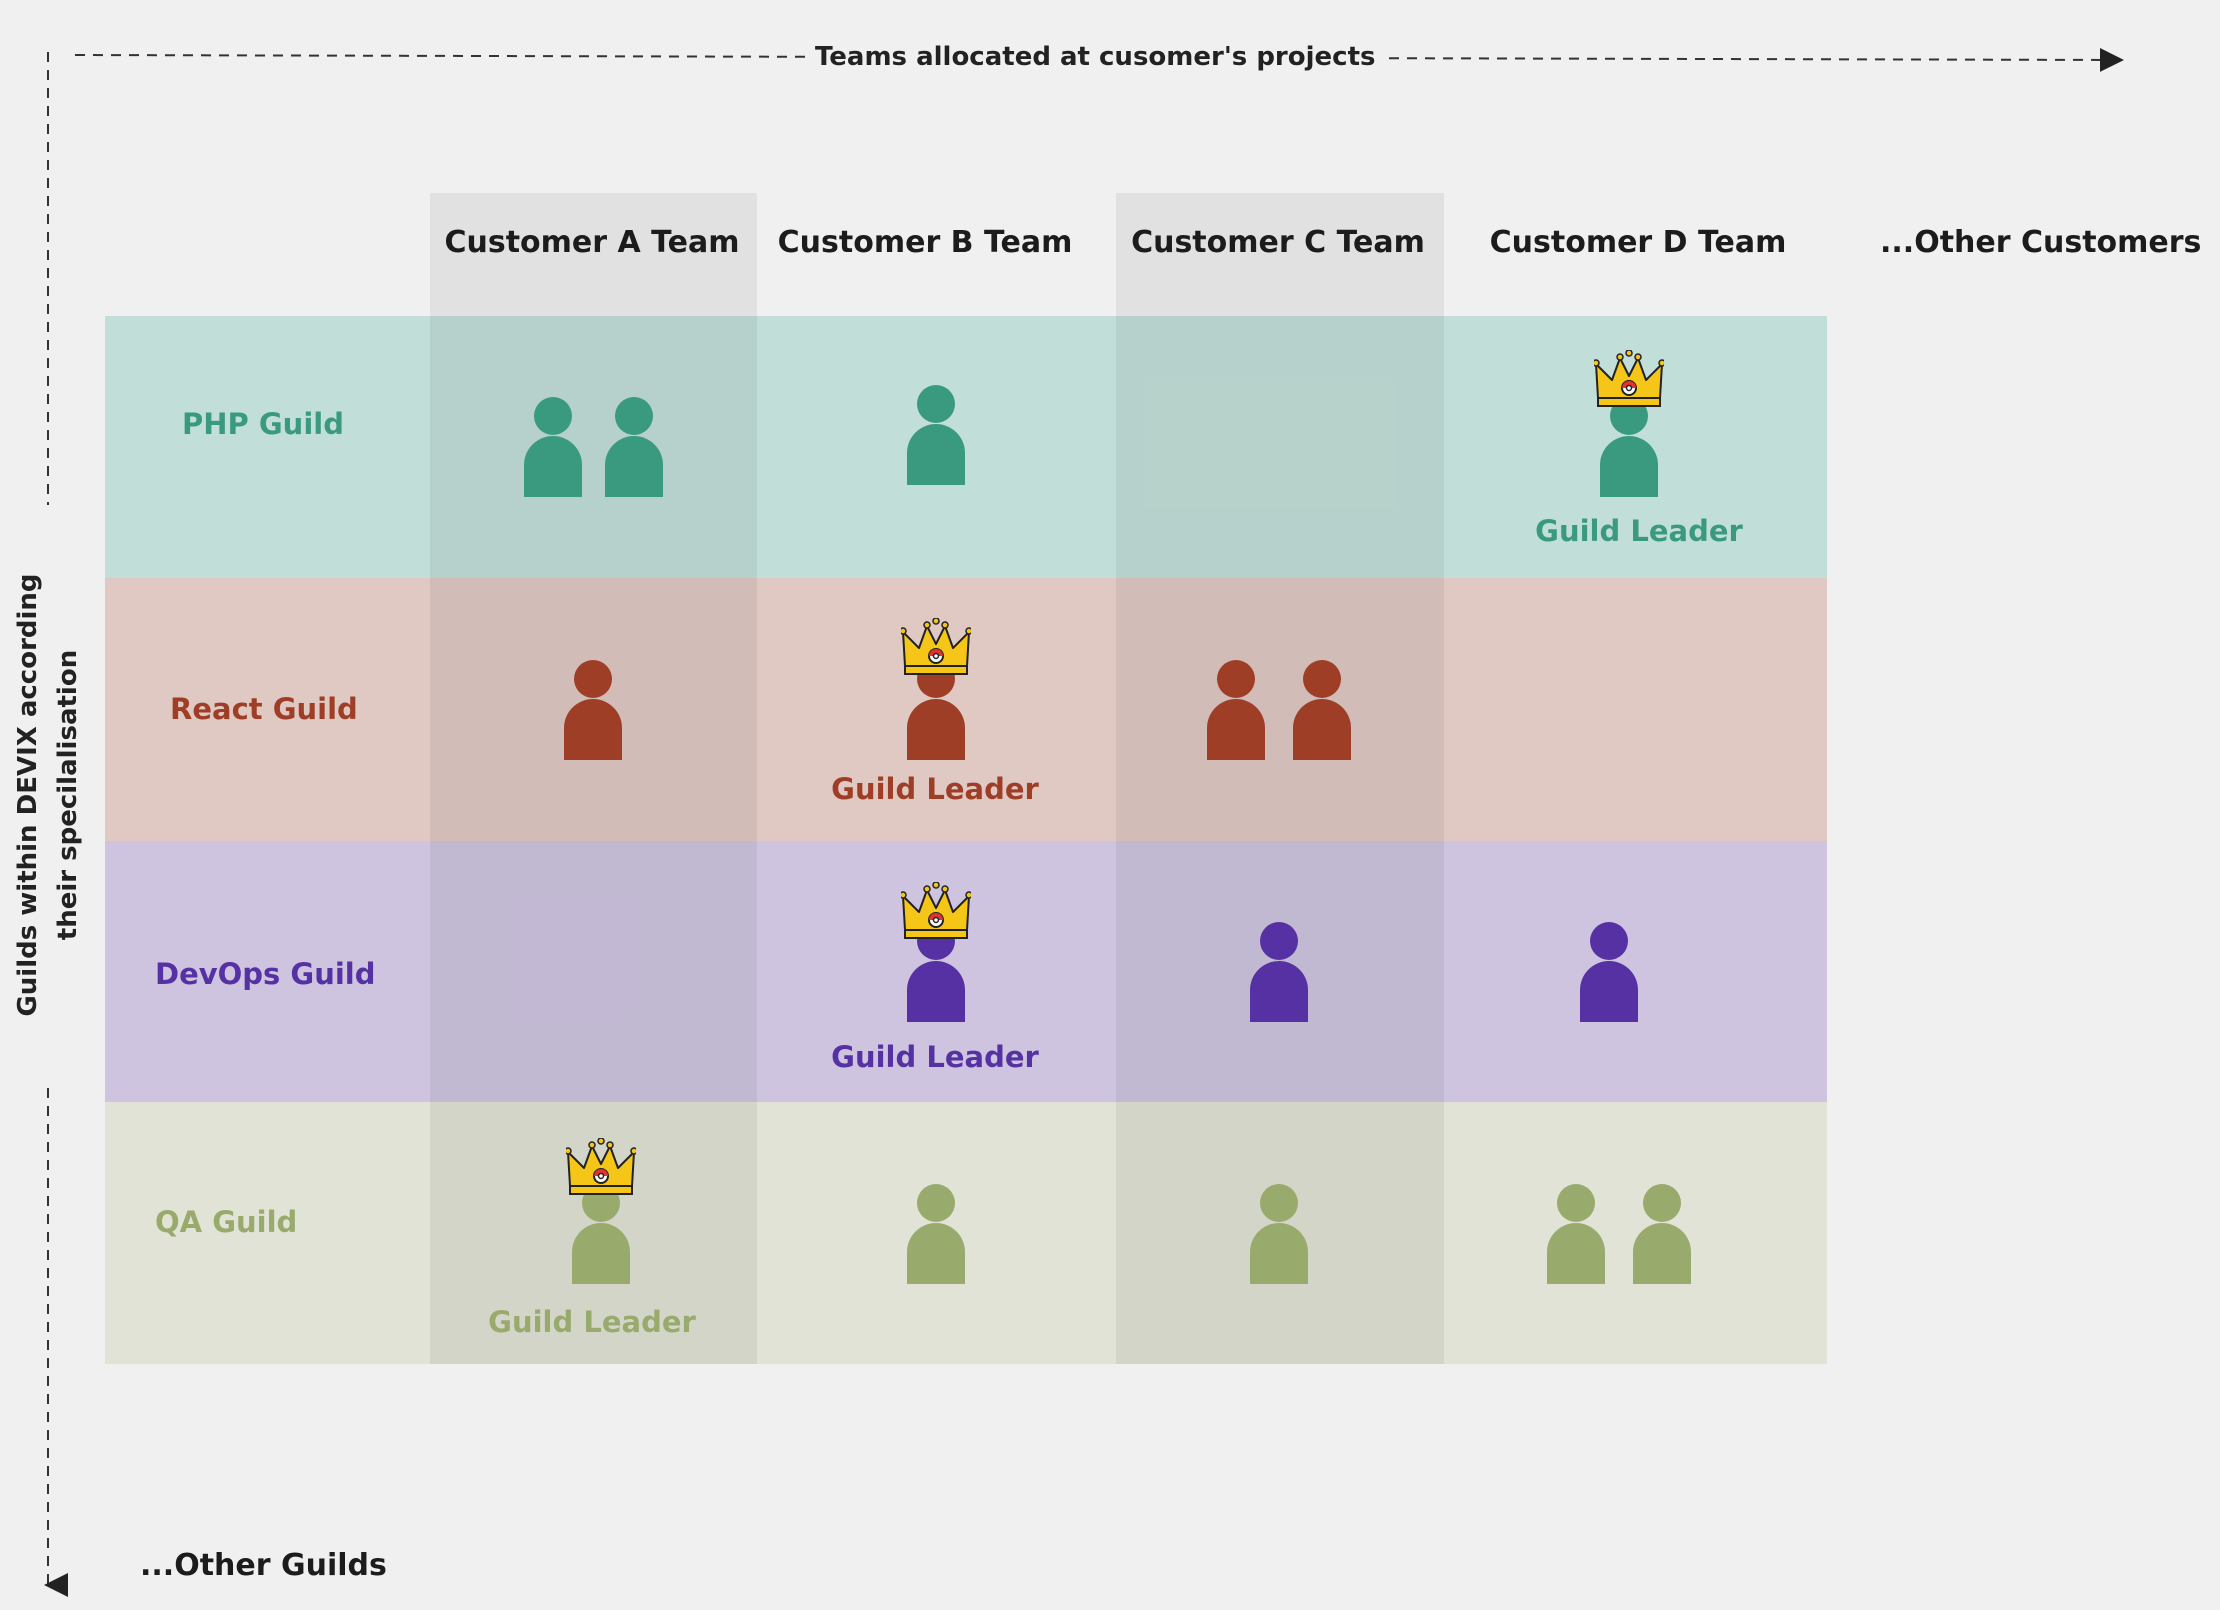  What do you see at coordinates (226, 1222) in the screenshot?
I see `guild-label-qa: QA Guild` at bounding box center [226, 1222].